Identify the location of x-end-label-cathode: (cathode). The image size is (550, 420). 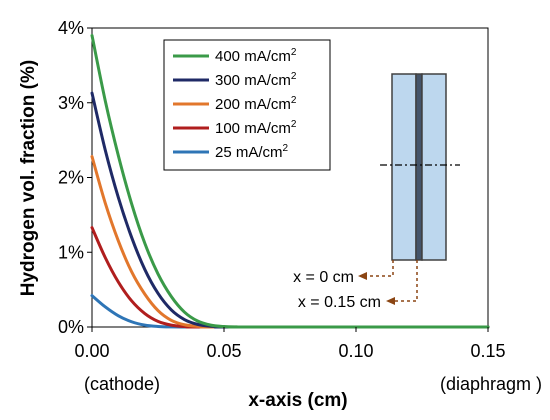
(122, 384).